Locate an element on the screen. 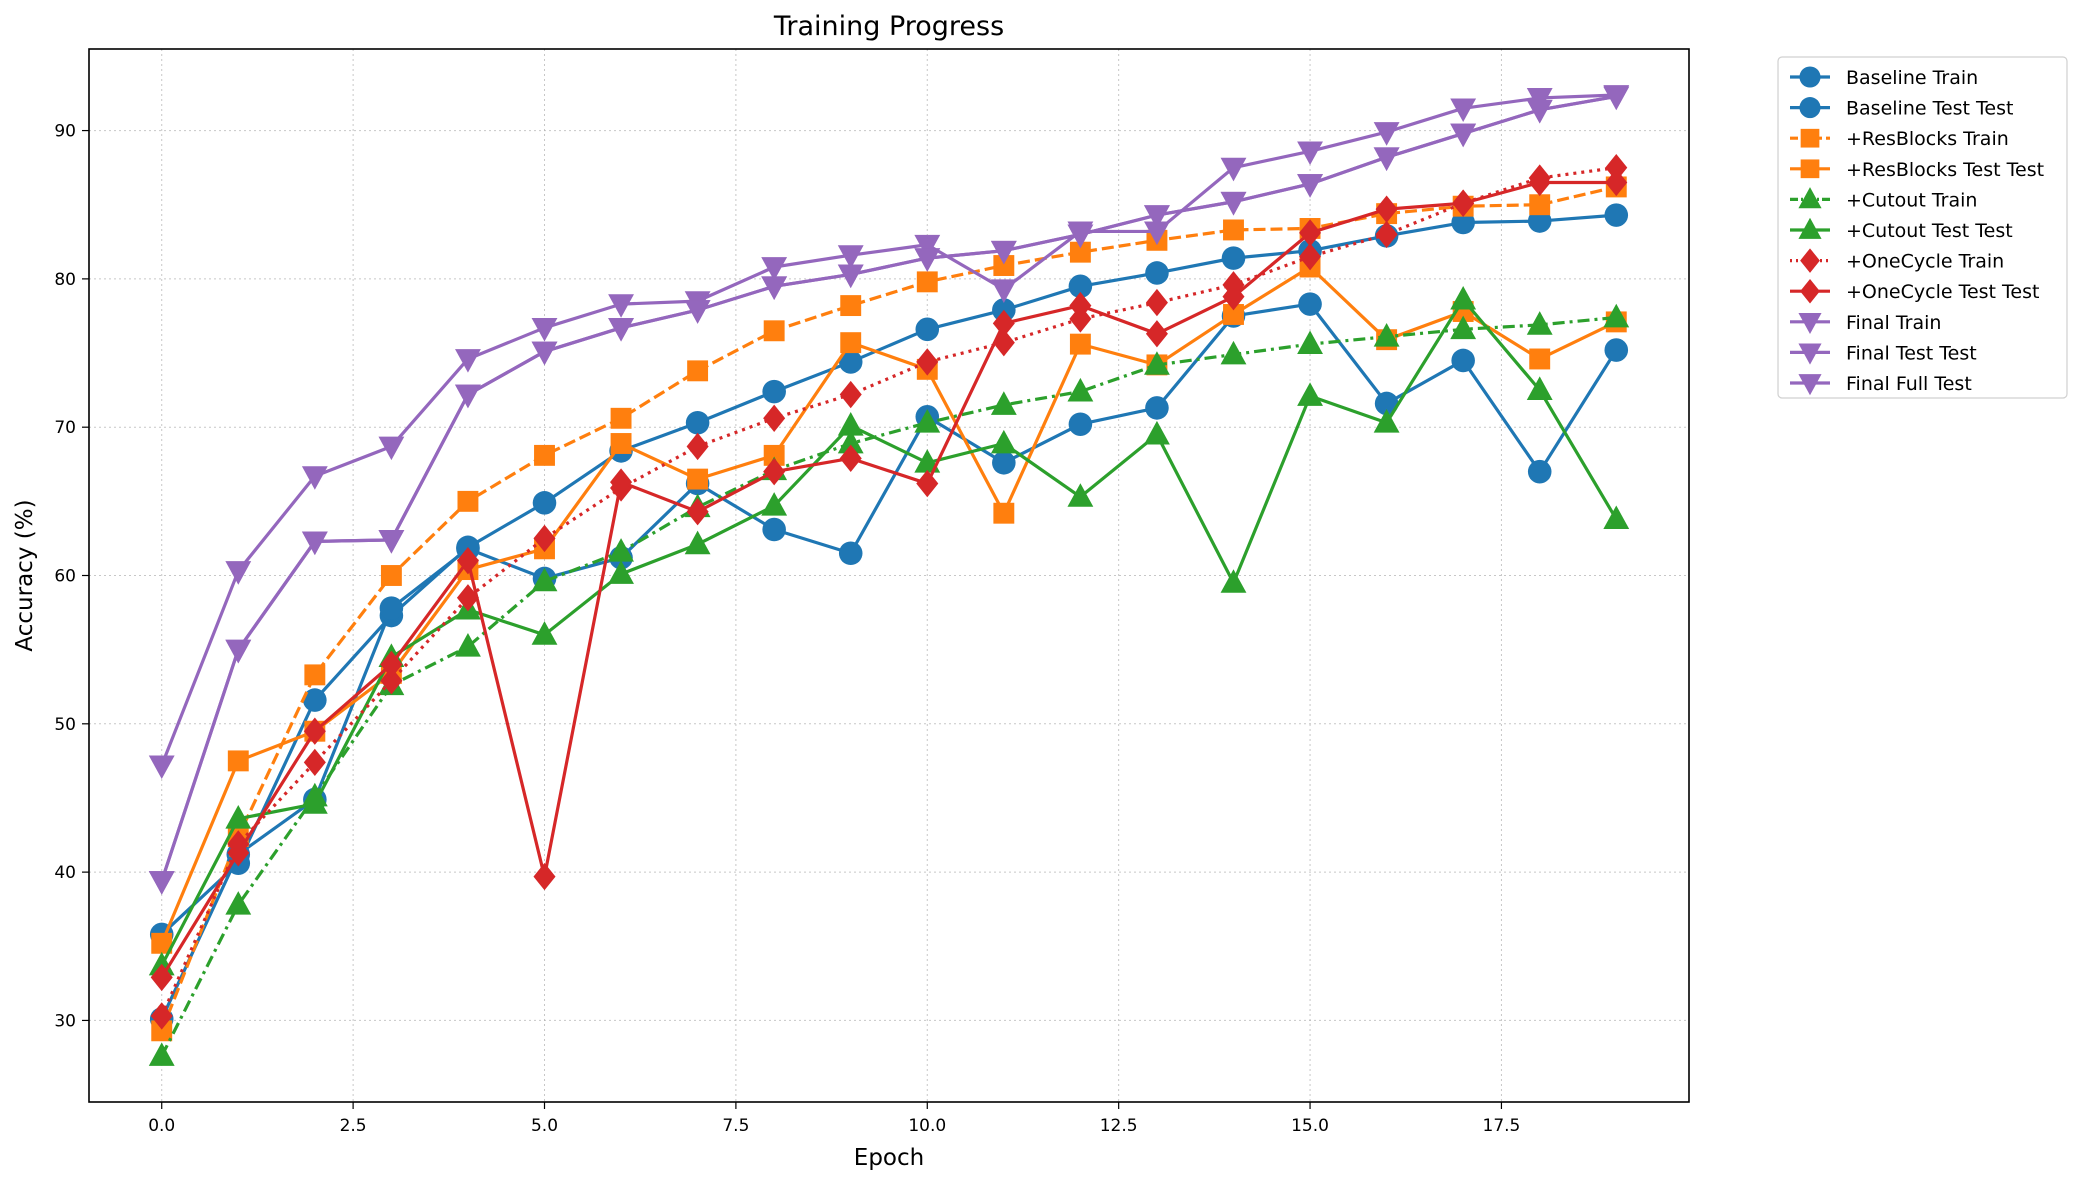 The height and width of the screenshot is (1180, 2081). legend-item: +OneCycle Train is located at coordinates (1897, 260).